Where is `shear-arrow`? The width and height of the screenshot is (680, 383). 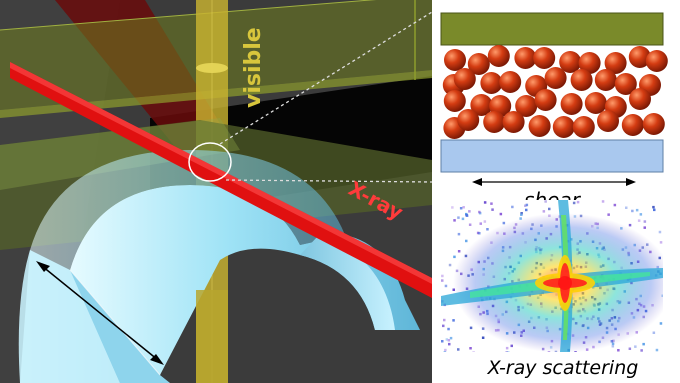 shear-arrow is located at coordinates (554, 182).